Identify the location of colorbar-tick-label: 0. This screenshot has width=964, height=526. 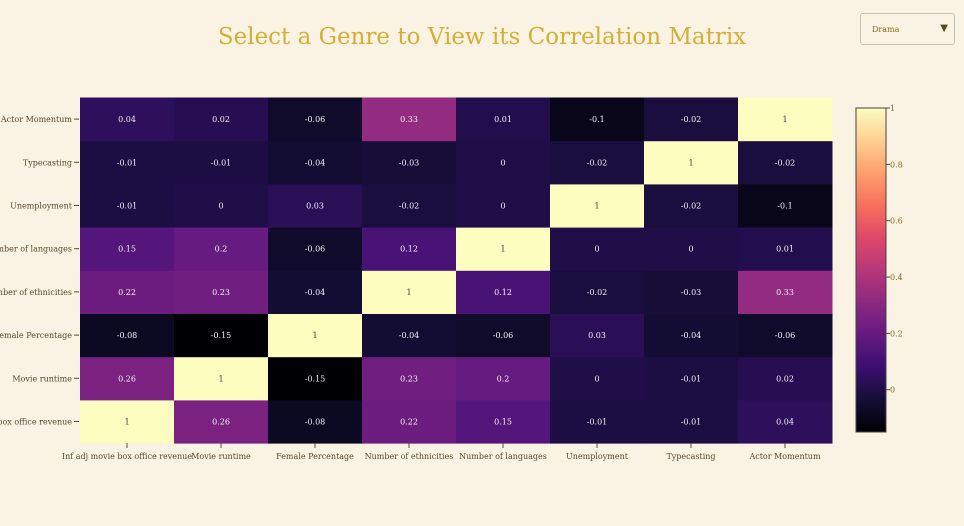
(892, 390).